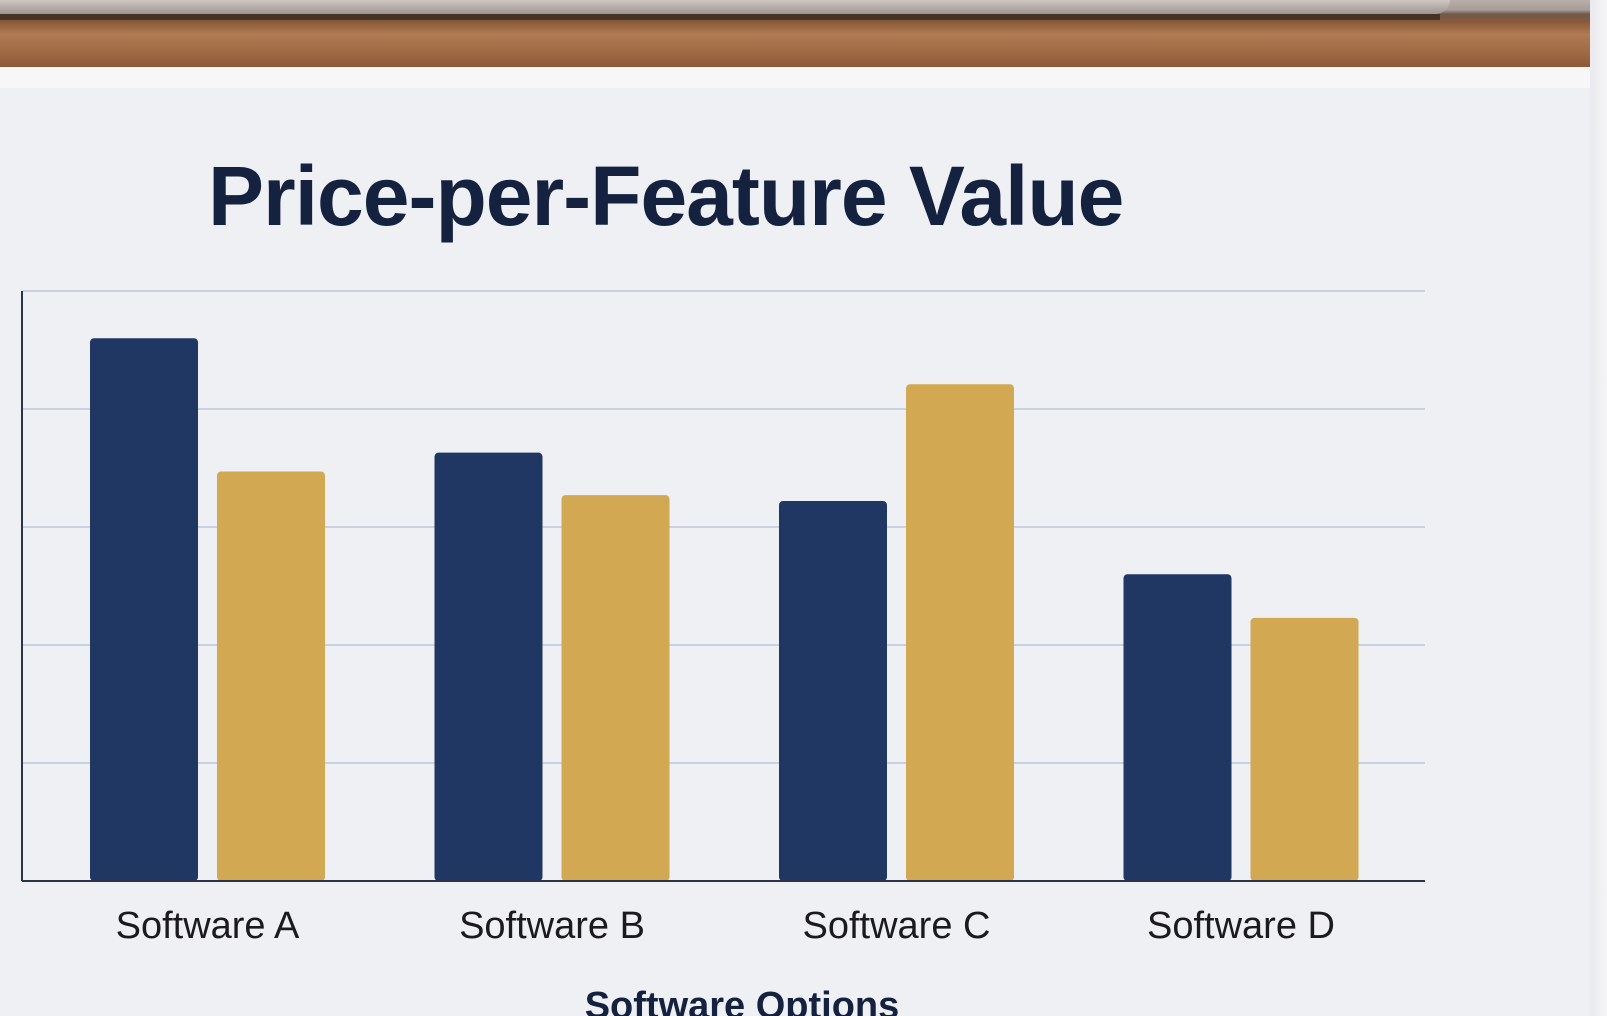  What do you see at coordinates (208, 926) in the screenshot?
I see `x-tick-label: Software A` at bounding box center [208, 926].